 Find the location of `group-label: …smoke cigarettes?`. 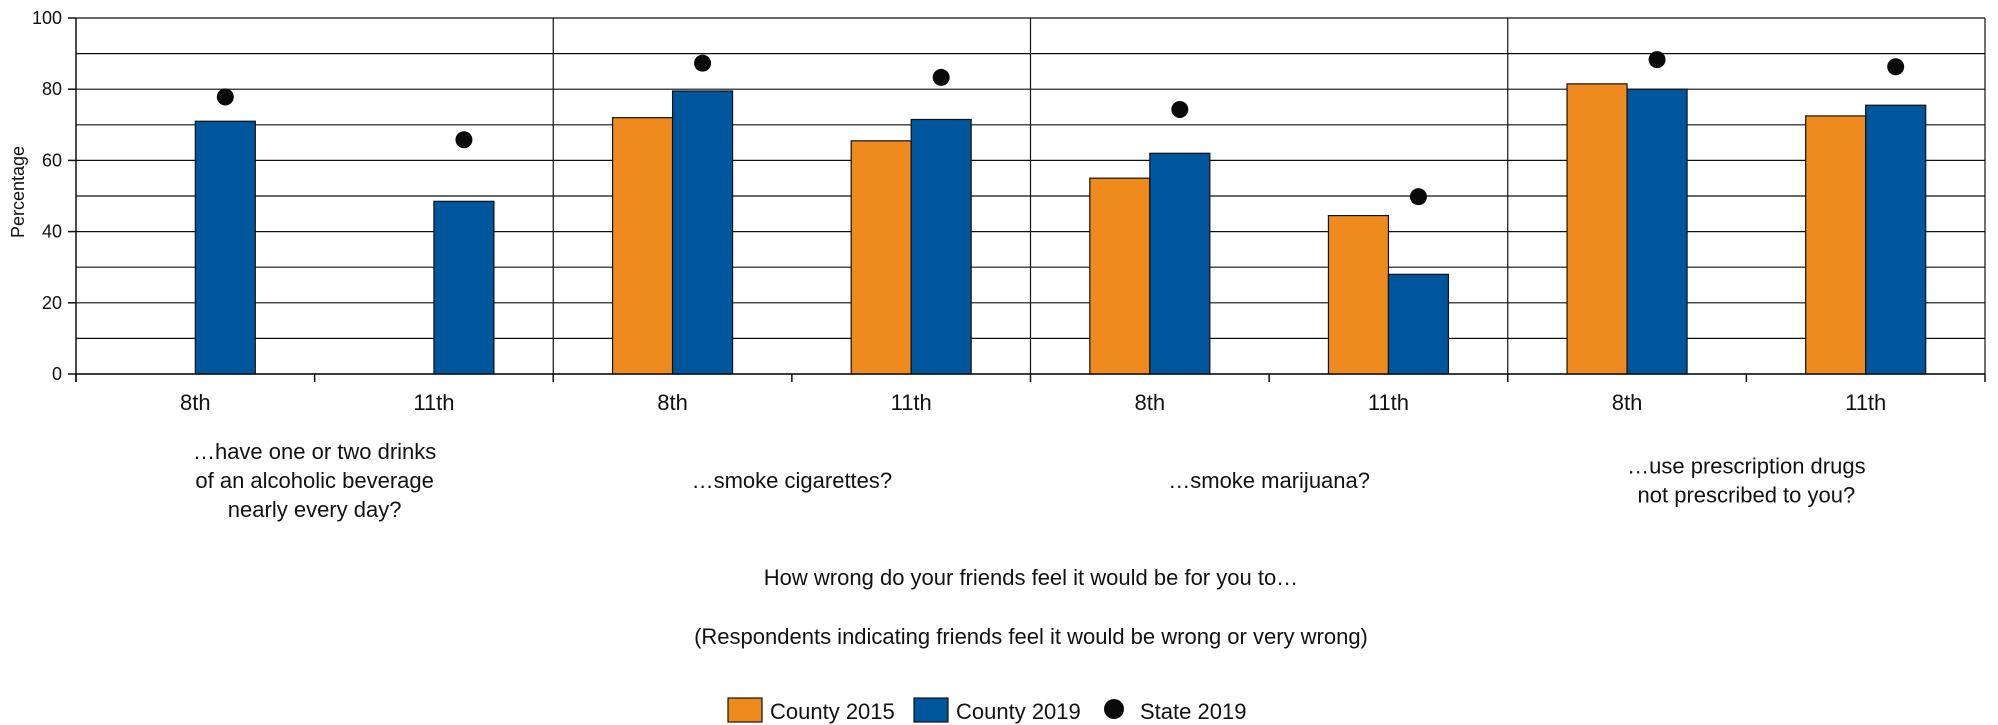

group-label: …smoke cigarettes? is located at coordinates (792, 480).